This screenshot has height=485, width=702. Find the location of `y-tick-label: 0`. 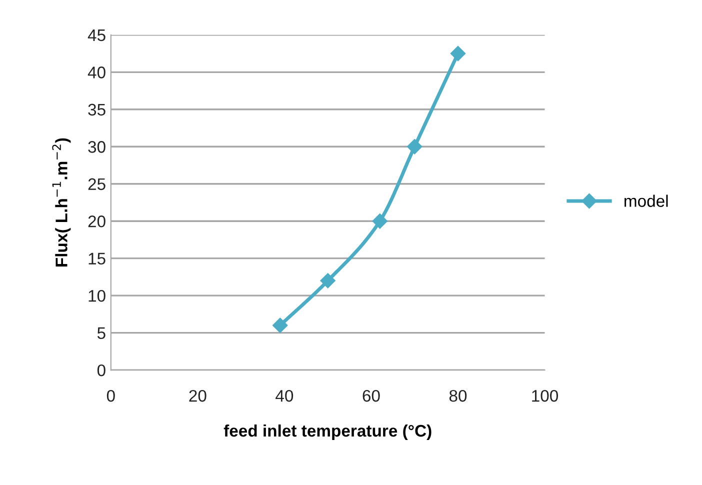

y-tick-label: 0 is located at coordinates (101, 370).